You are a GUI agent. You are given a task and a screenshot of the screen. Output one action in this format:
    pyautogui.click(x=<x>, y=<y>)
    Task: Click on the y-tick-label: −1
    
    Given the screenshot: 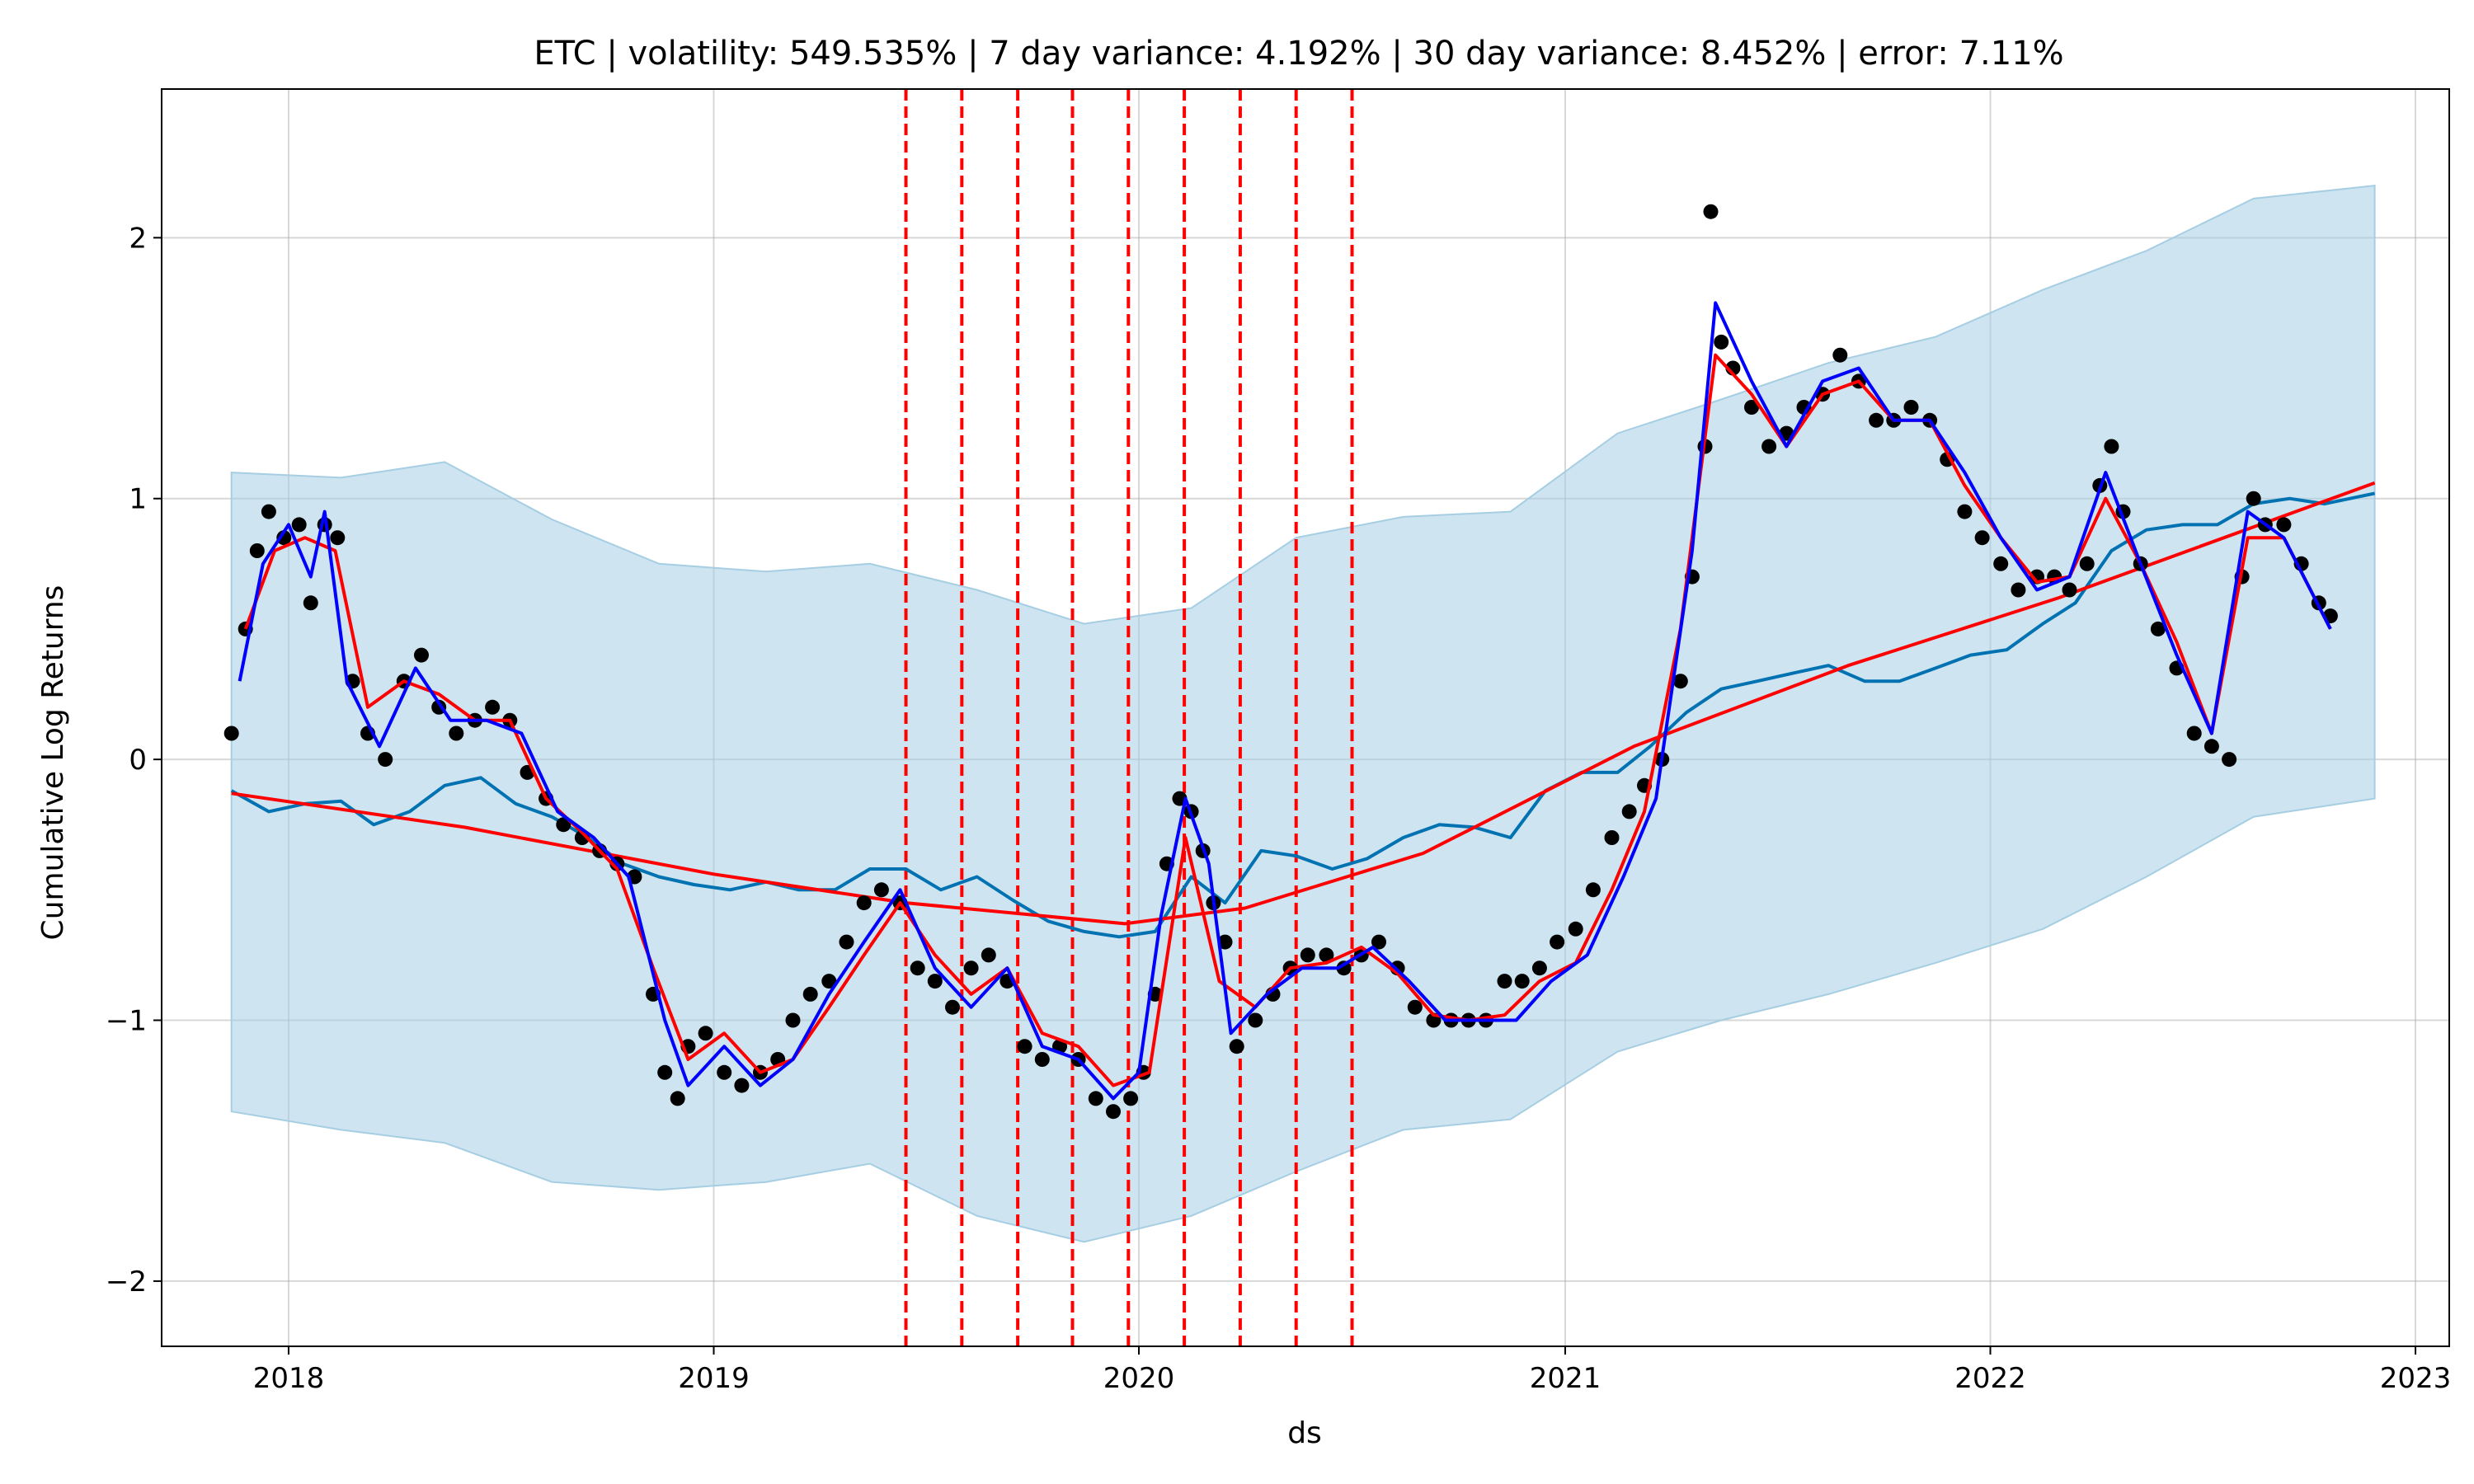 What is the action you would take?
    pyautogui.click(x=126, y=1021)
    